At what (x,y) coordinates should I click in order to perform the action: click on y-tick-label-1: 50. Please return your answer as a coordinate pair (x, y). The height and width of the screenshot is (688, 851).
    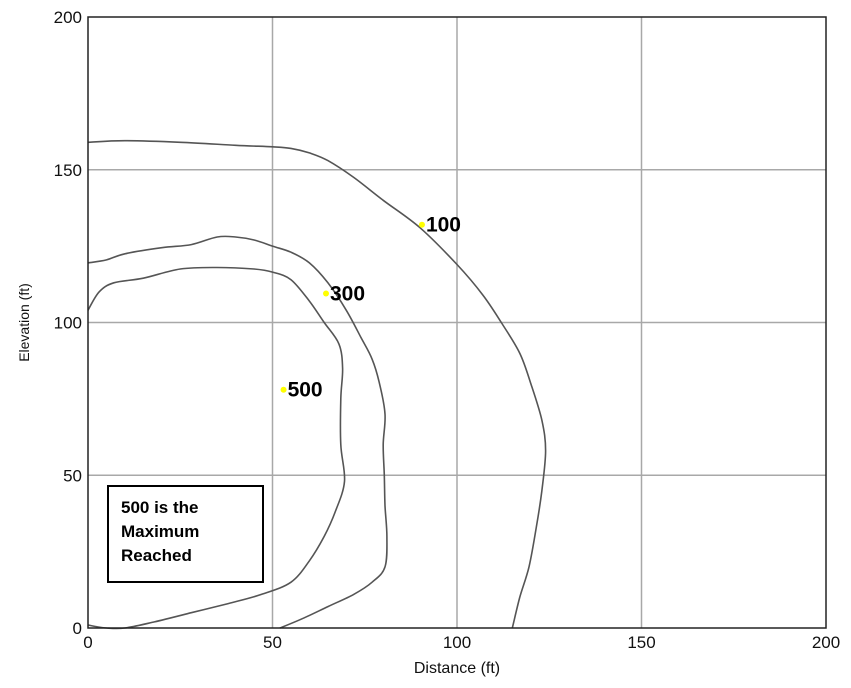
    Looking at the image, I should click on (72, 475).